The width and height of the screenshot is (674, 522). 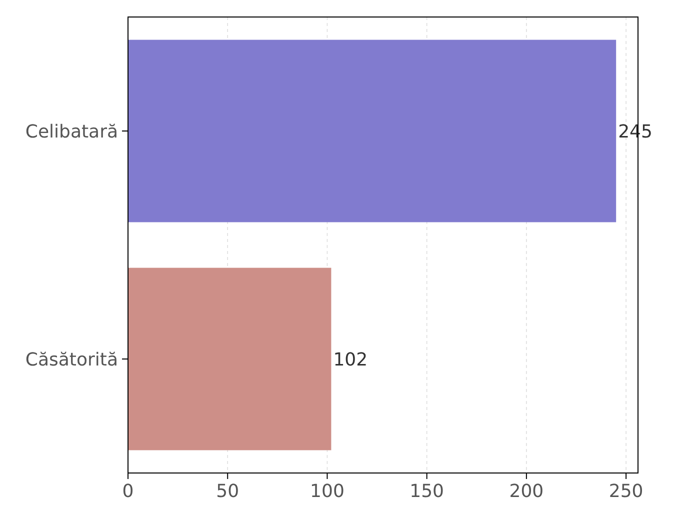 I want to click on data-label: 102, so click(x=350, y=359).